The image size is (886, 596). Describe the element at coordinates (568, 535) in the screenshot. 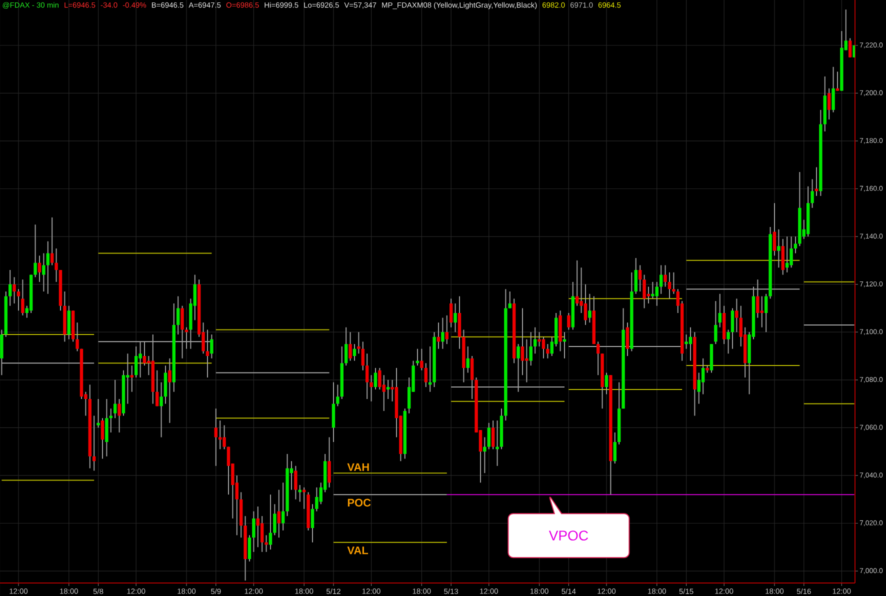

I see `annotation: VPOC` at that location.